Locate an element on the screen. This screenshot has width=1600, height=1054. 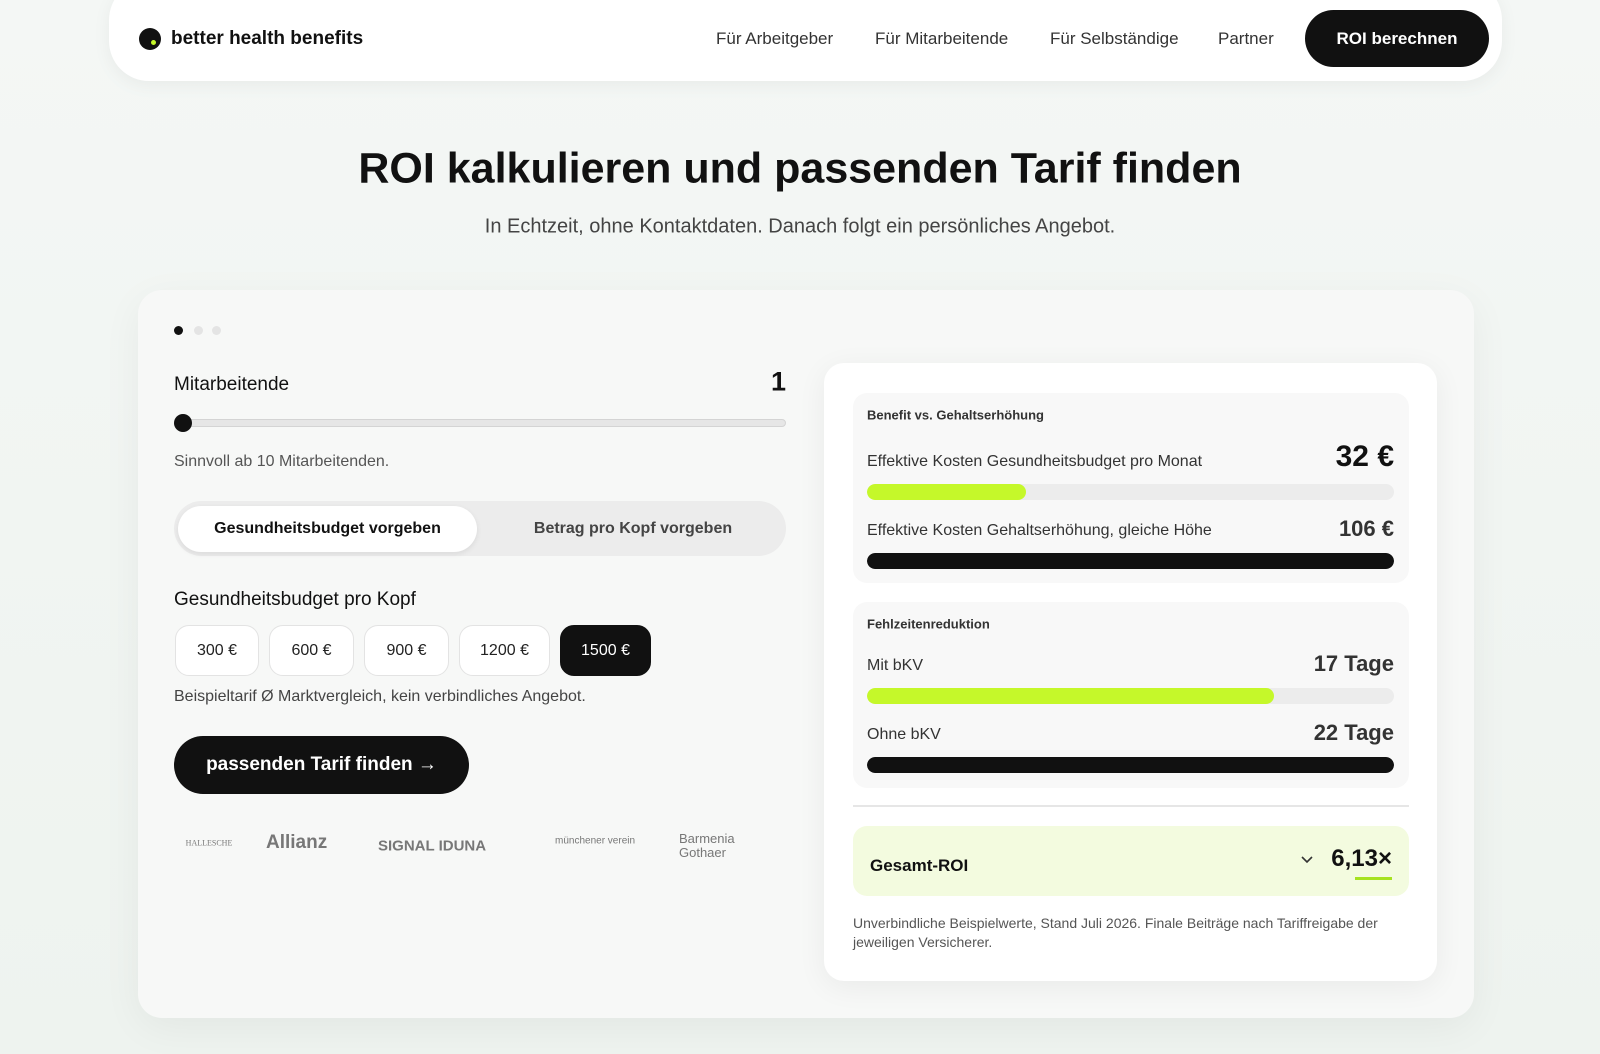
brand-logo is located at coordinates (150, 39).